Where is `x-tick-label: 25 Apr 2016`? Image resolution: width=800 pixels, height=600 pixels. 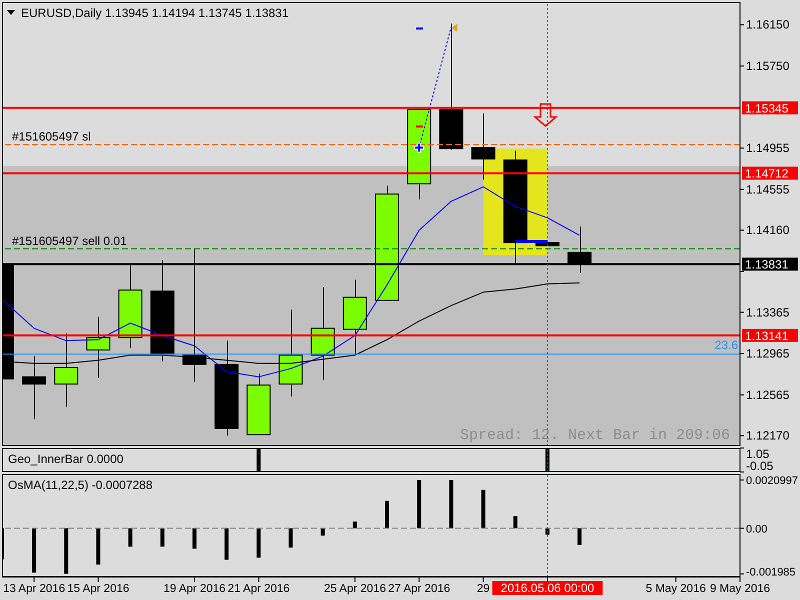 x-tick-label: 25 Apr 2016 is located at coordinates (355, 589).